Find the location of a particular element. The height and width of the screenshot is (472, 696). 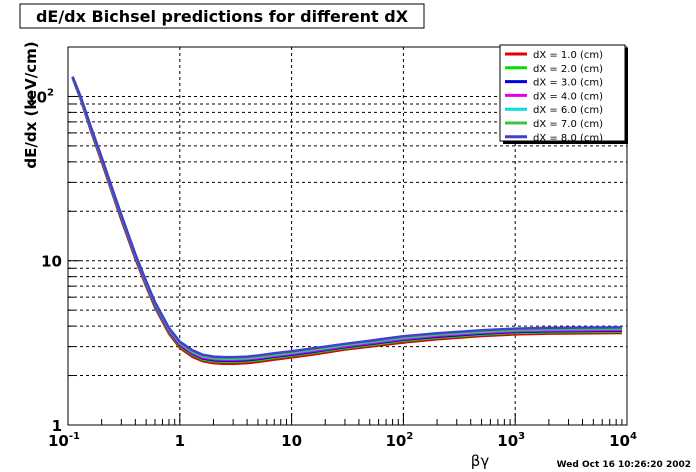

legend-box is located at coordinates (562, 93).